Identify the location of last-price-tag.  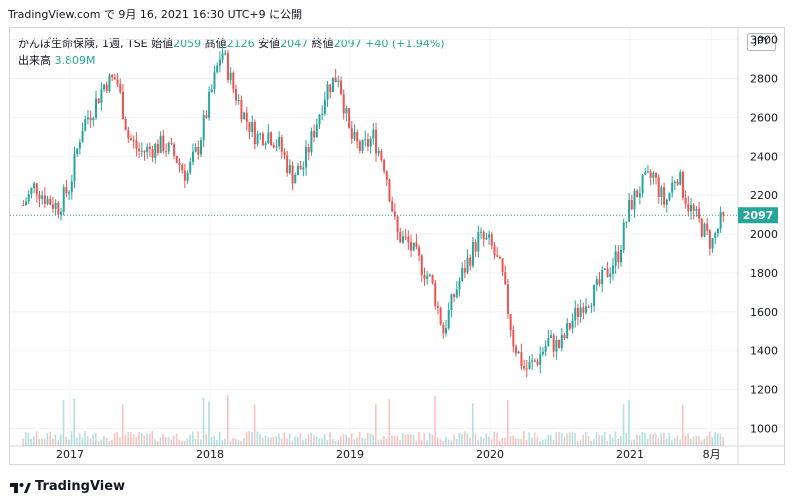
(758, 215).